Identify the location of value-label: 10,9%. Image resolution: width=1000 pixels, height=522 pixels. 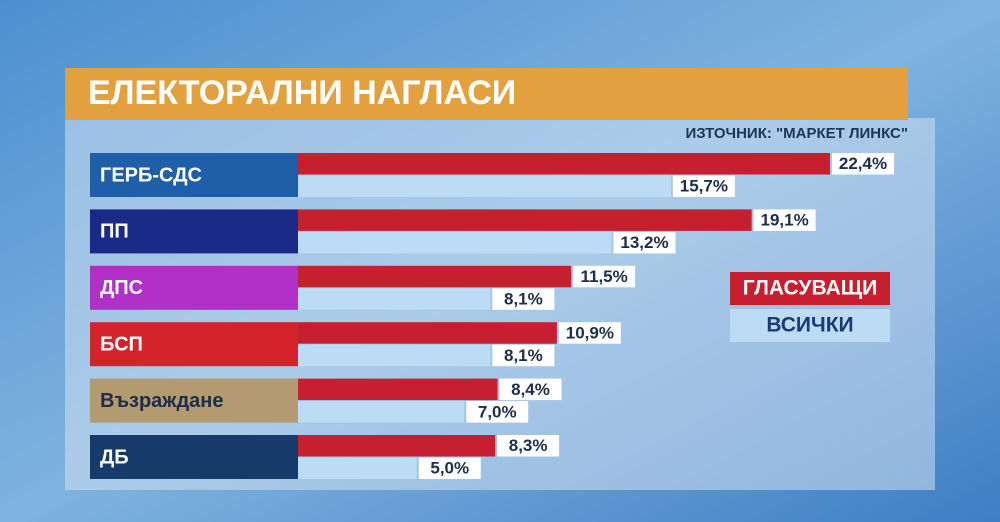
(590, 332).